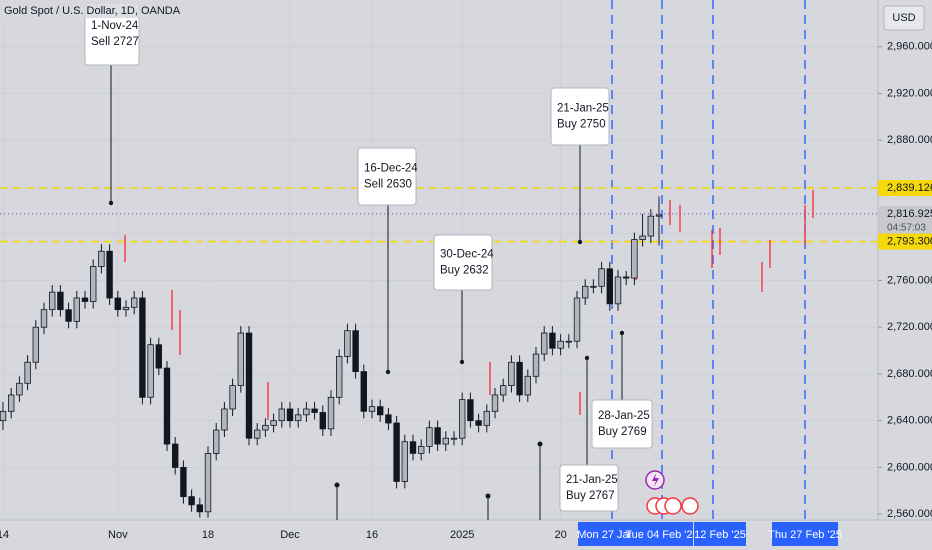 This screenshot has width=932, height=550. I want to click on y-tick-label: 2,760.000, so click(909, 280).